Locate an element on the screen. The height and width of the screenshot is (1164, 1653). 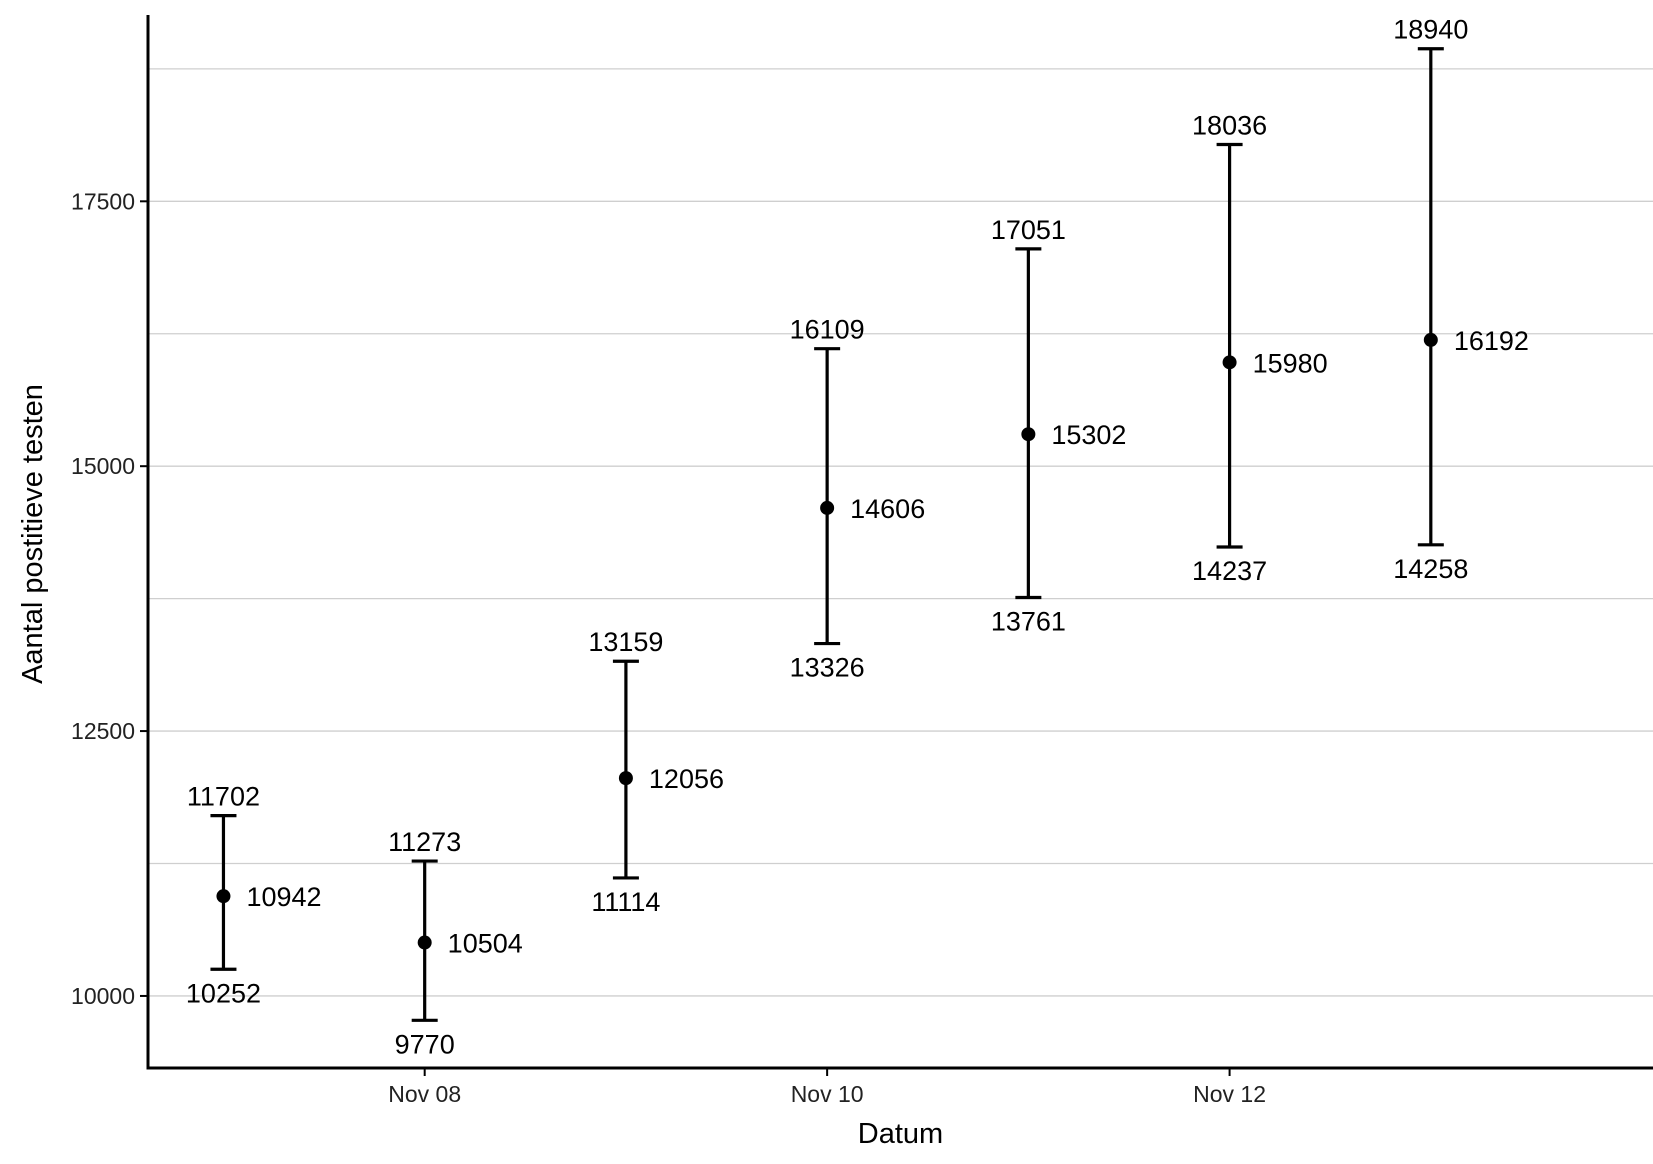
lower-label: 14237 is located at coordinates (1229, 571).